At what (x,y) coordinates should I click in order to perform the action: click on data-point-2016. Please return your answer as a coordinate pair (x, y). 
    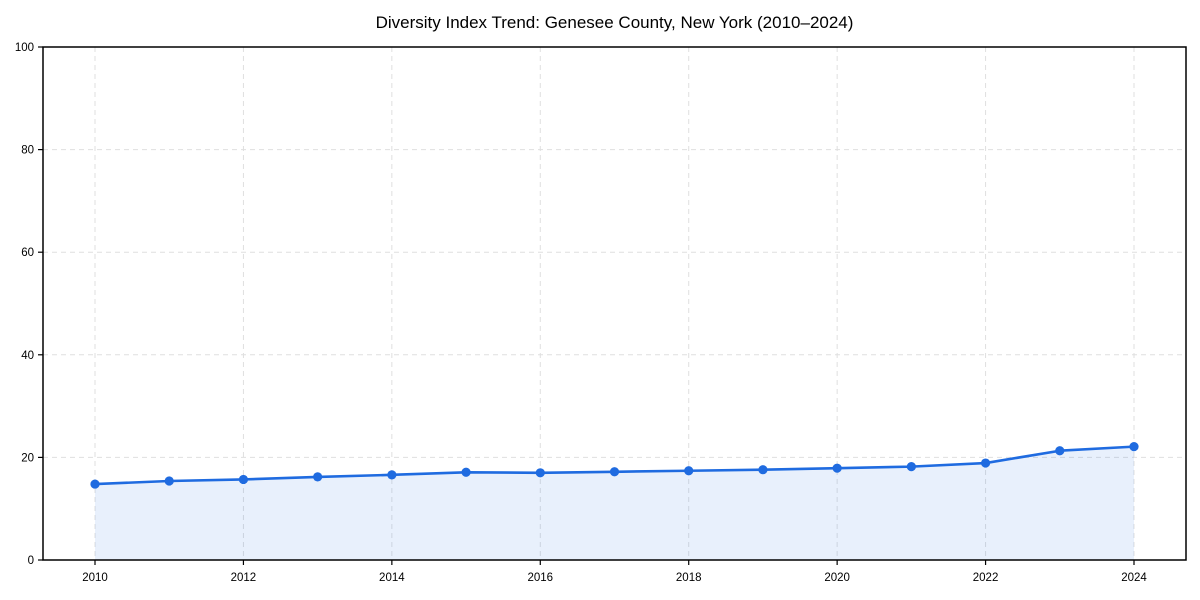
    Looking at the image, I should click on (540, 473).